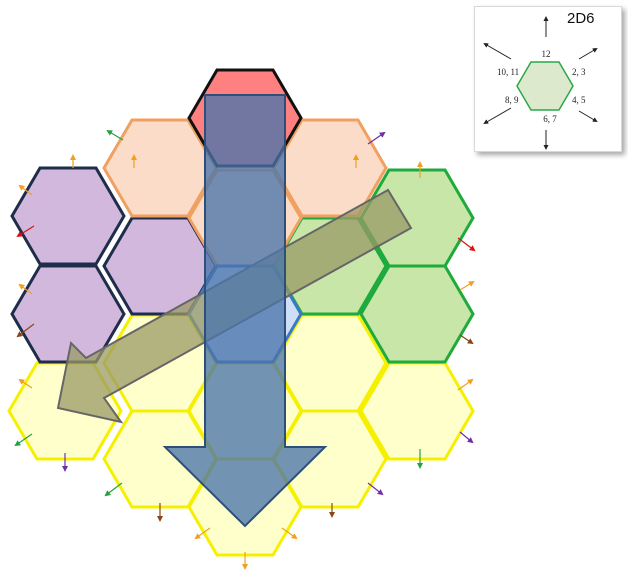  Describe the element at coordinates (545, 86) in the screenshot. I see `legend-hex` at that location.